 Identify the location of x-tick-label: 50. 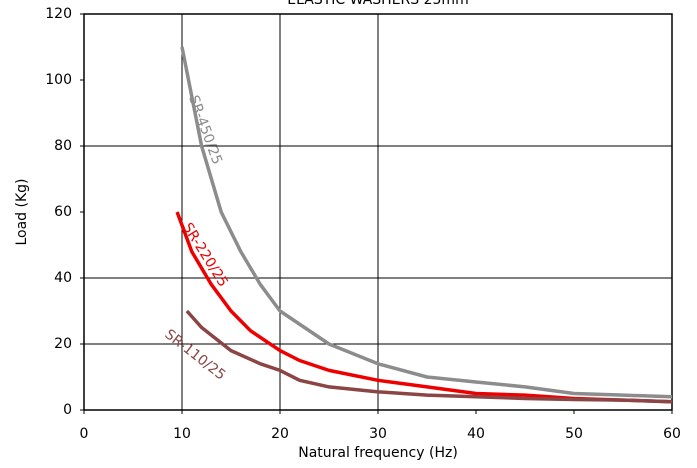
(574, 434).